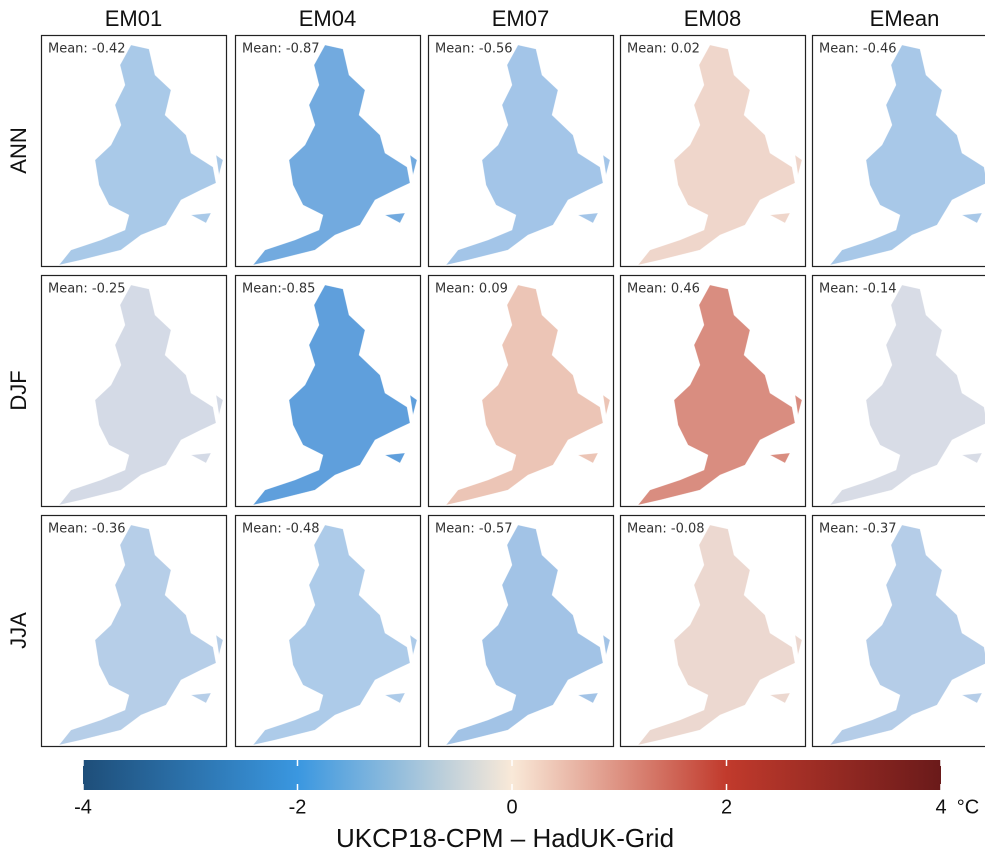 This screenshot has width=985, height=859. Describe the element at coordinates (133, 18) in the screenshot. I see `column-title: EM01` at that location.